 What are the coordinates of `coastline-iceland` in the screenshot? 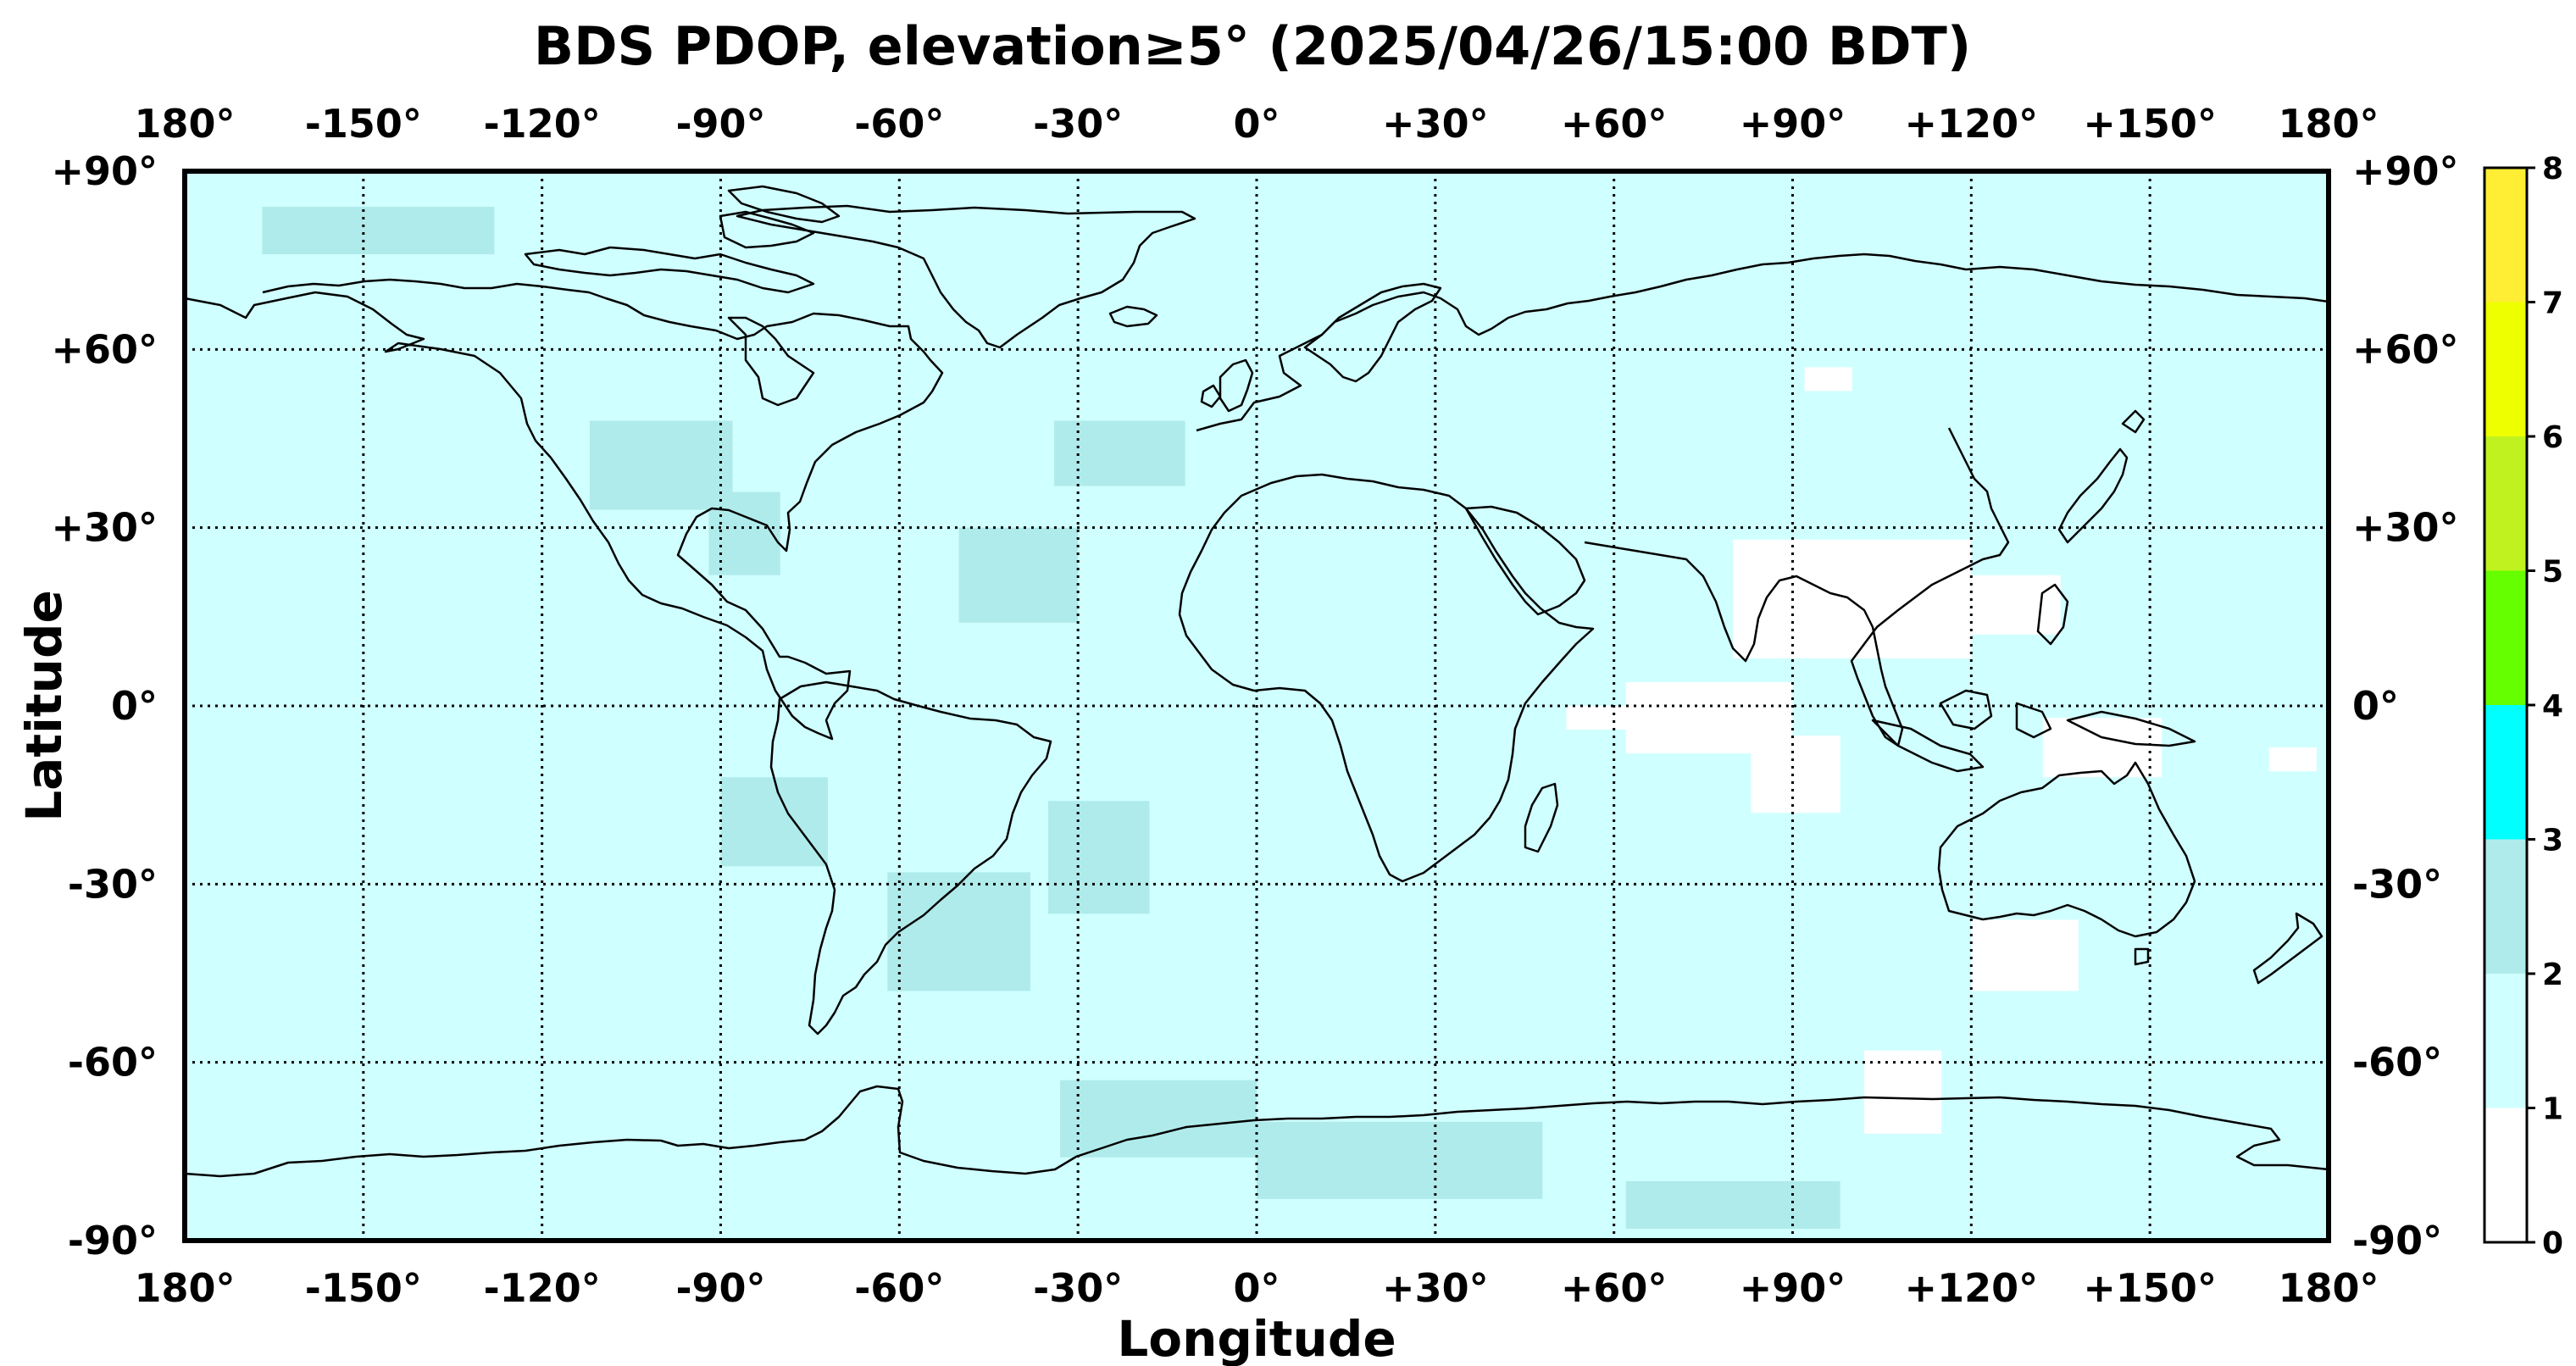 It's located at (1133, 316).